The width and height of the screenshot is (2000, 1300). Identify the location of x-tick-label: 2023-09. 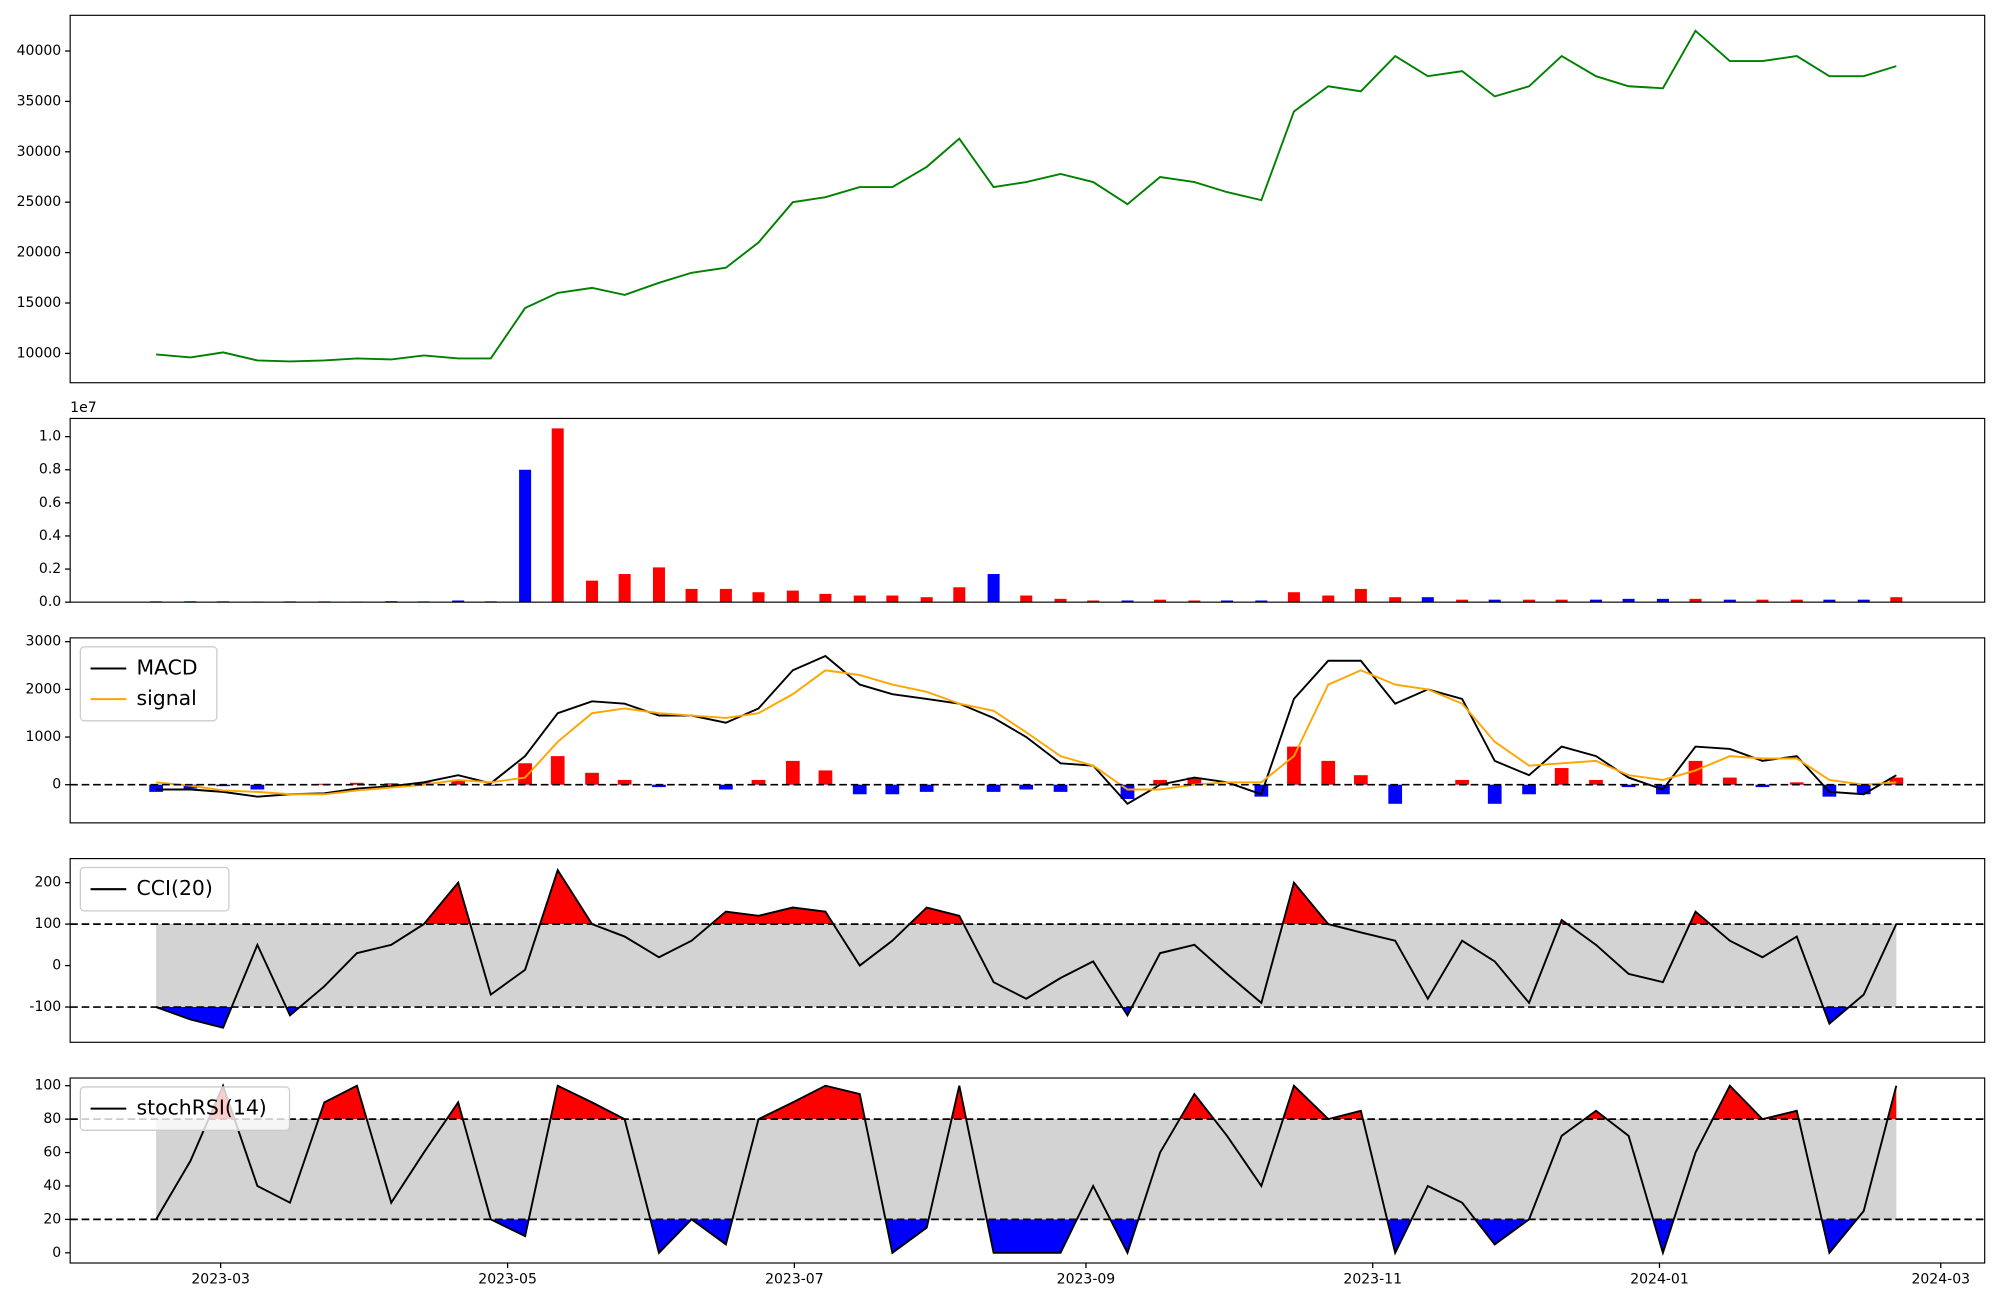
(1086, 1280).